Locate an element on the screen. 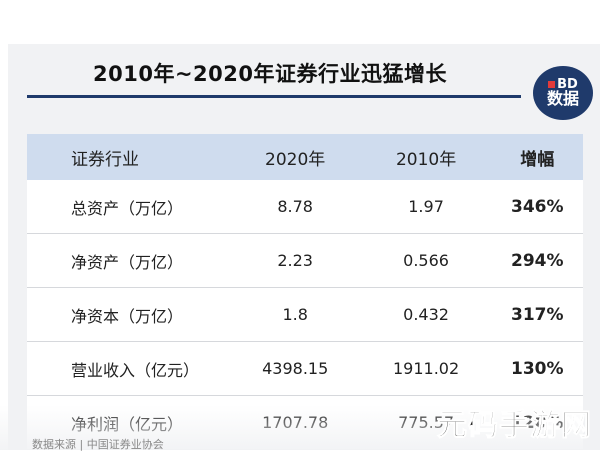 Image resolution: width=600 pixels, height=452 pixels. table-row: 净资本（万亿） 1.8 0.432 317% is located at coordinates (305, 314).